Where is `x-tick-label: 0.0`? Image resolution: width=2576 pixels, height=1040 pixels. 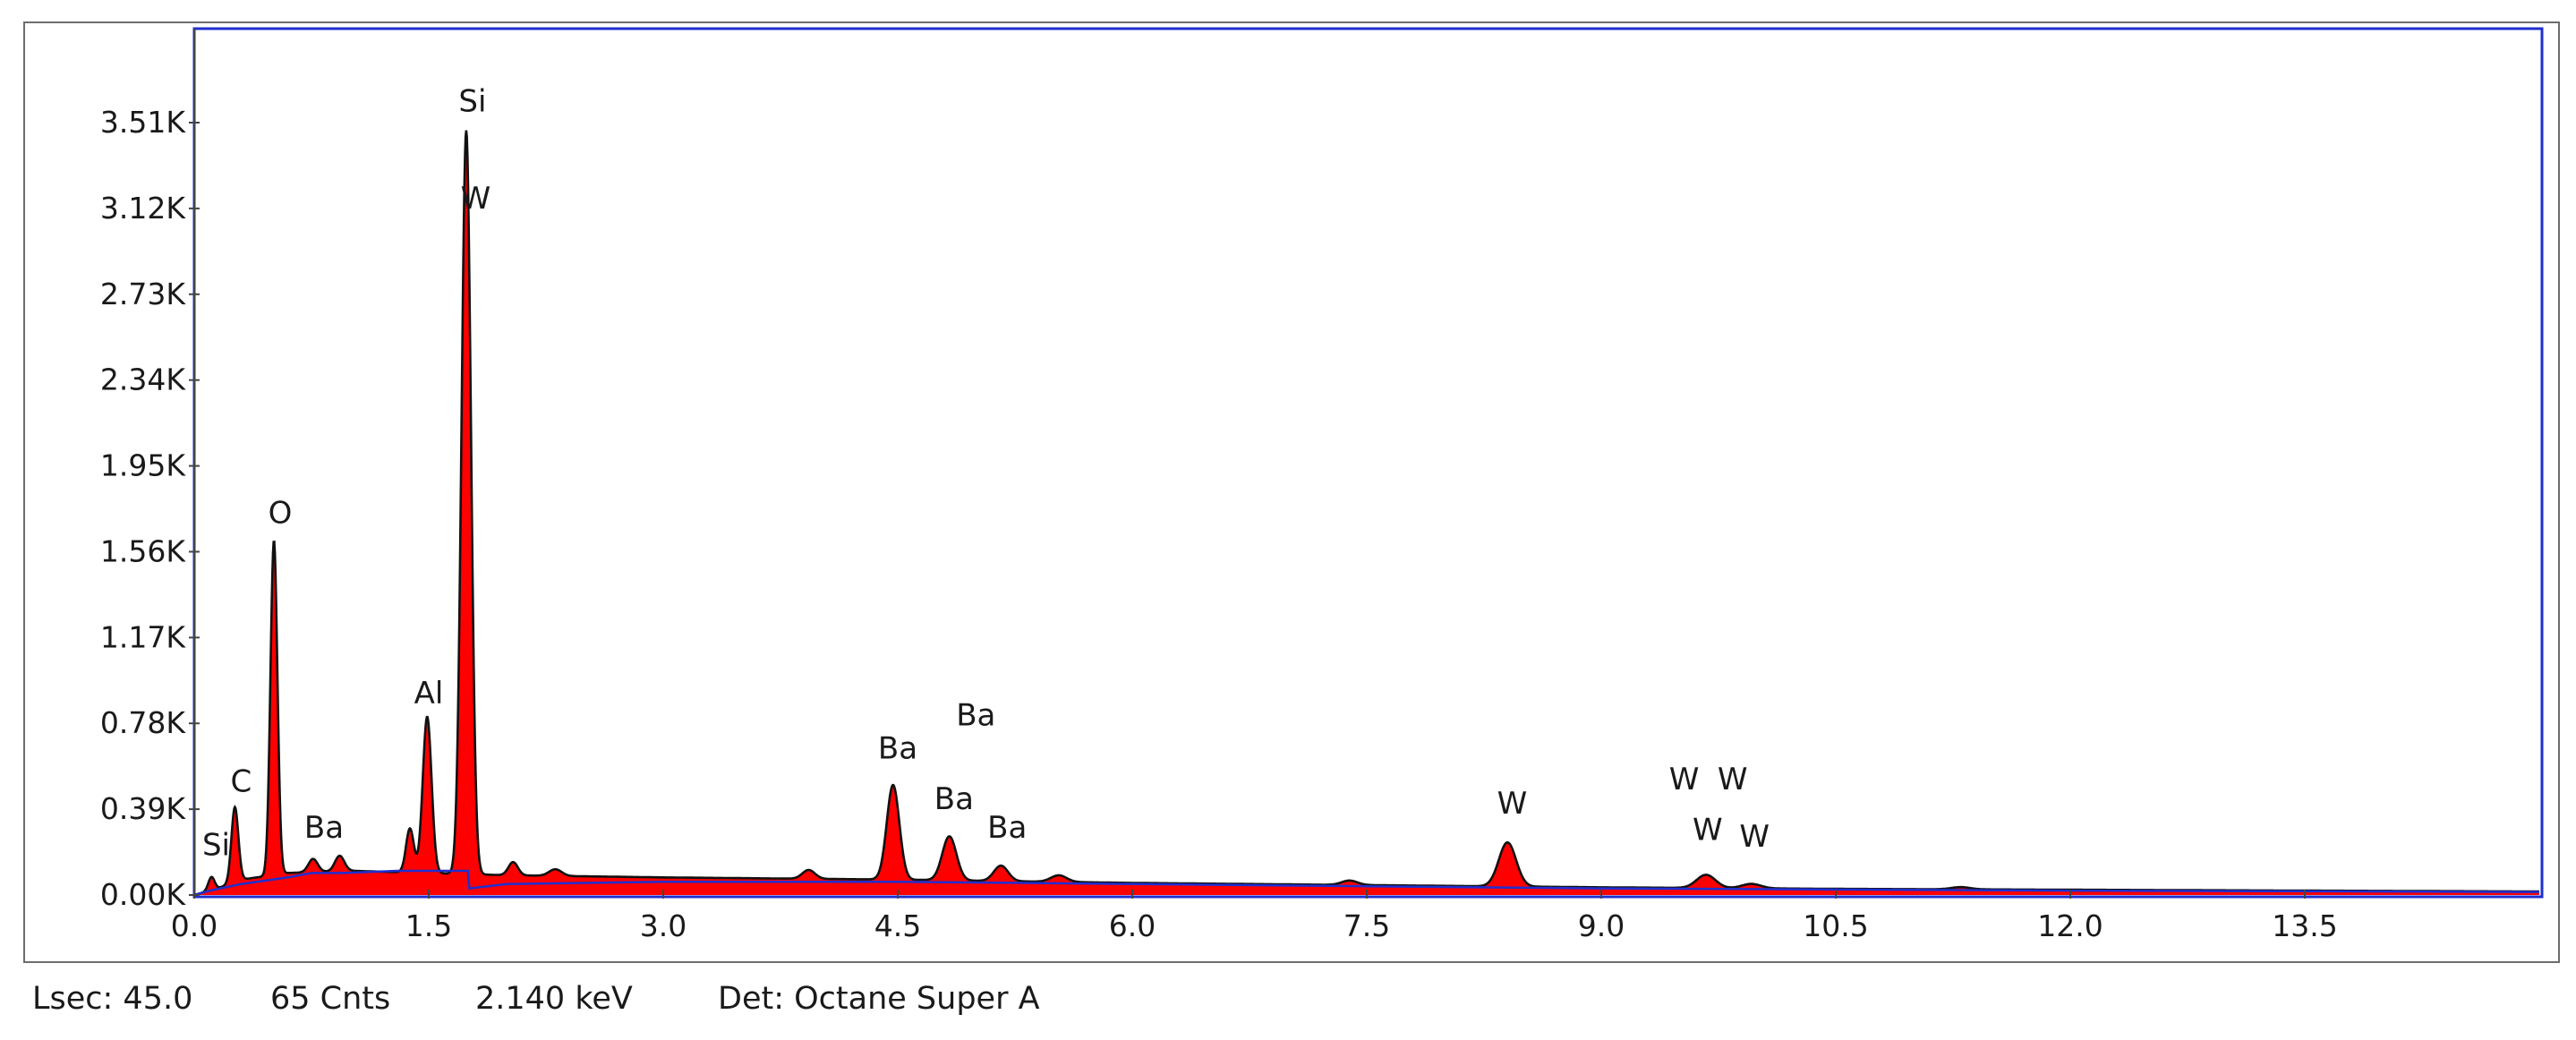 x-tick-label: 0.0 is located at coordinates (194, 925).